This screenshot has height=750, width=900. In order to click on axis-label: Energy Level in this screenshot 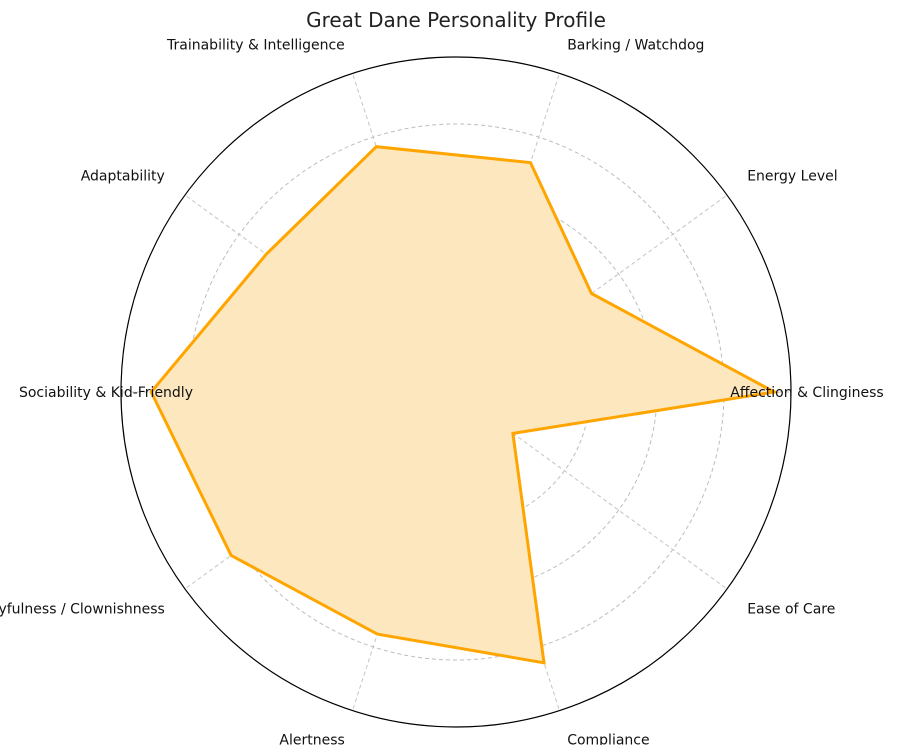, I will do `click(792, 176)`.